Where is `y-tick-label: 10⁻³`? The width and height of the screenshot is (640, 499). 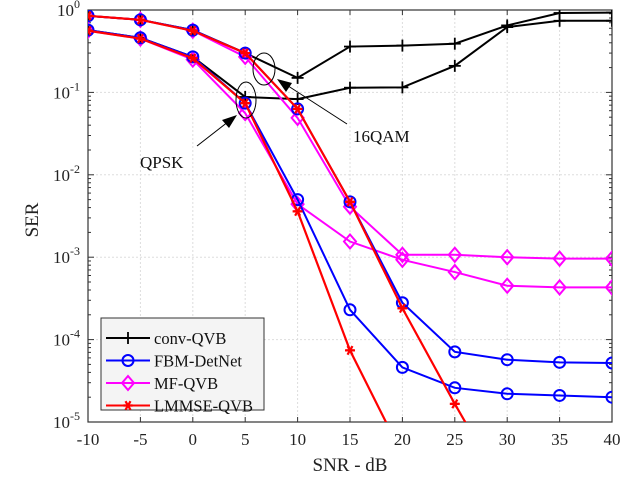 y-tick-label: 10⁻³ is located at coordinates (66, 255).